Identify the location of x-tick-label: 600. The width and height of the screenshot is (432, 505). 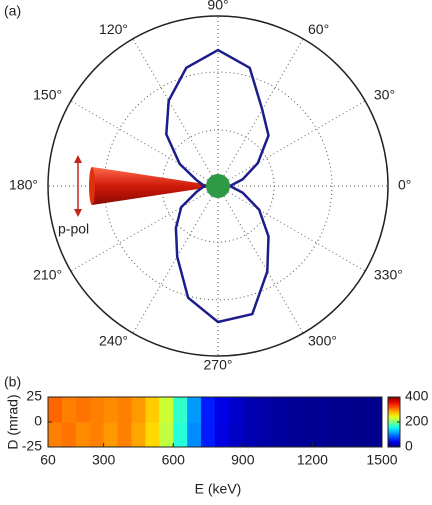
(174, 460).